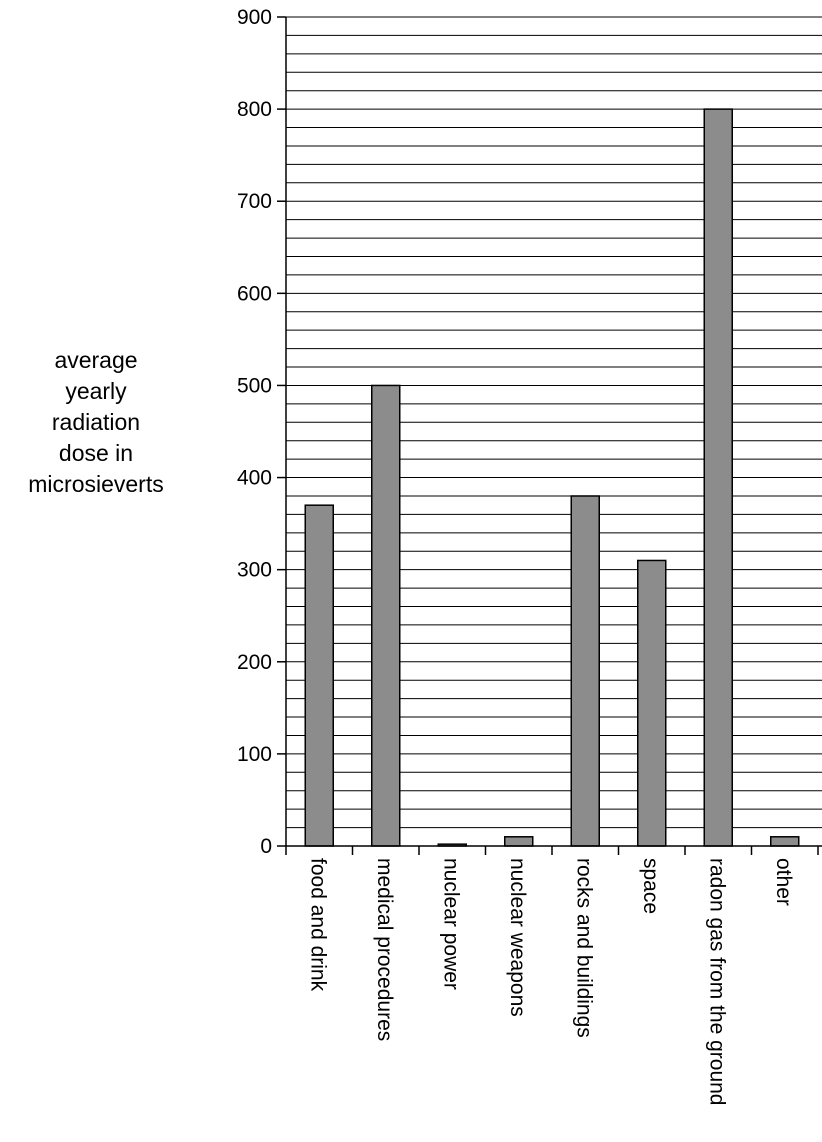  I want to click on y-tick-label: 600, so click(254, 293).